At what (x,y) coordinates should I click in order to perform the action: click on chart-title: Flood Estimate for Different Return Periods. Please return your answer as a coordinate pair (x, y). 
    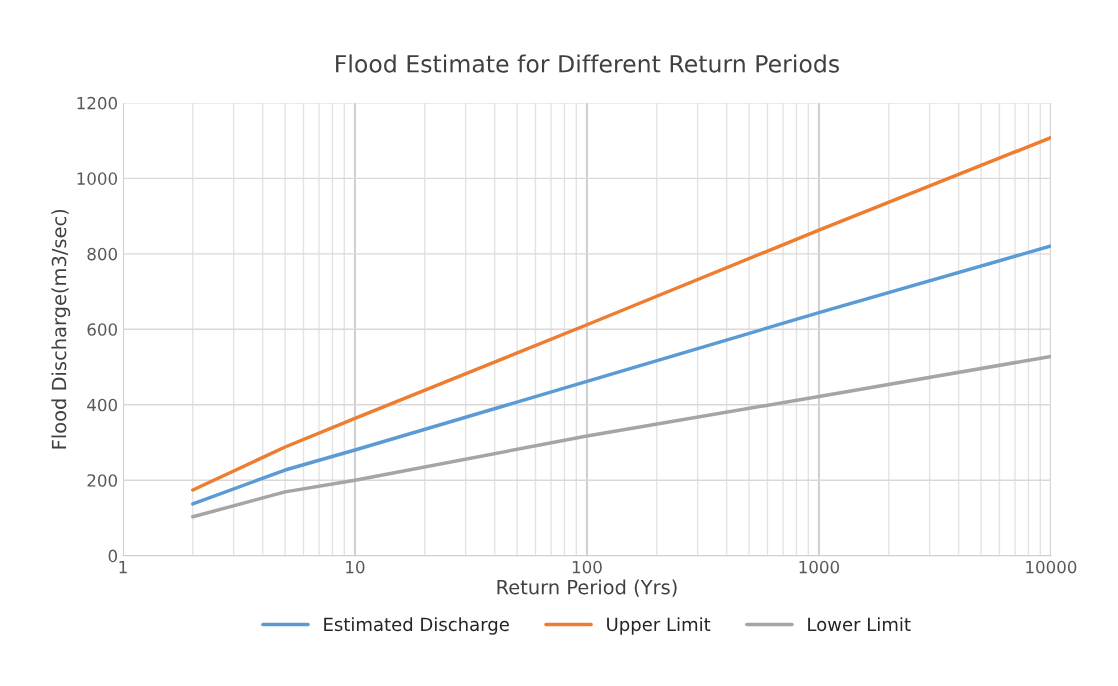
    Looking at the image, I should click on (587, 63).